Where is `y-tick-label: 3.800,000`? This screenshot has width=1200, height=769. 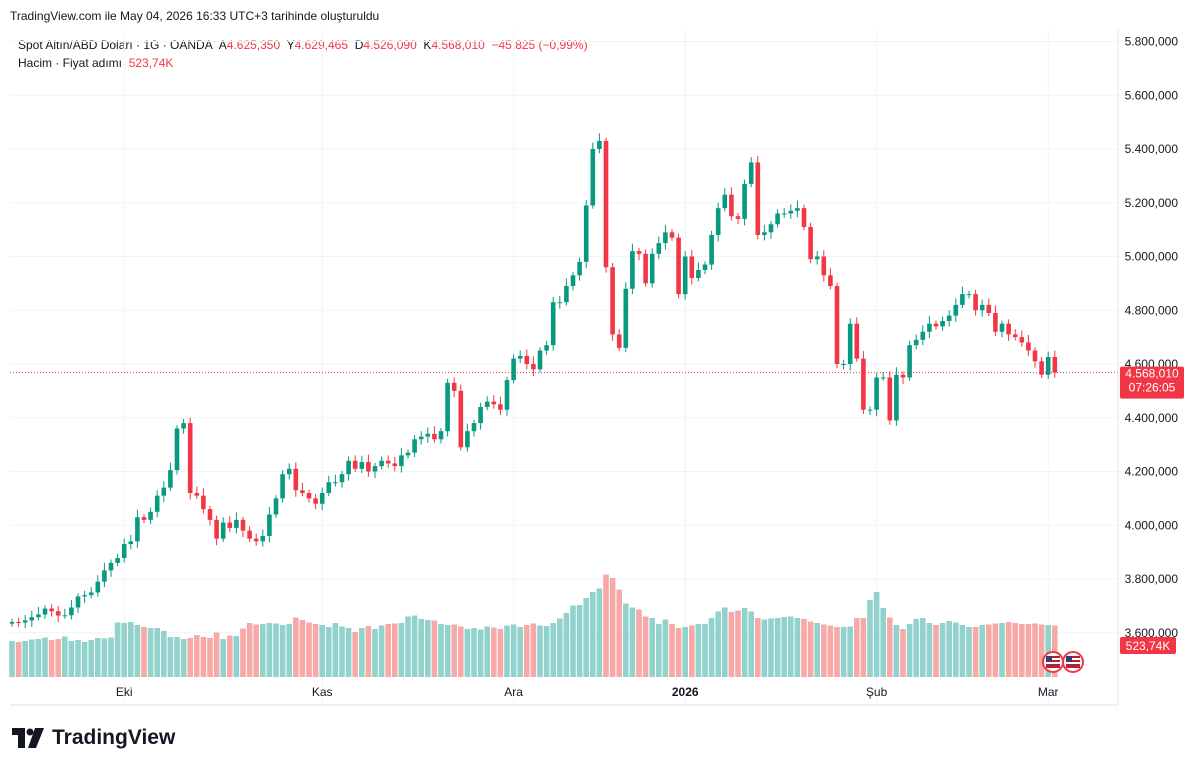
y-tick-label: 3.800,000 is located at coordinates (1152, 579).